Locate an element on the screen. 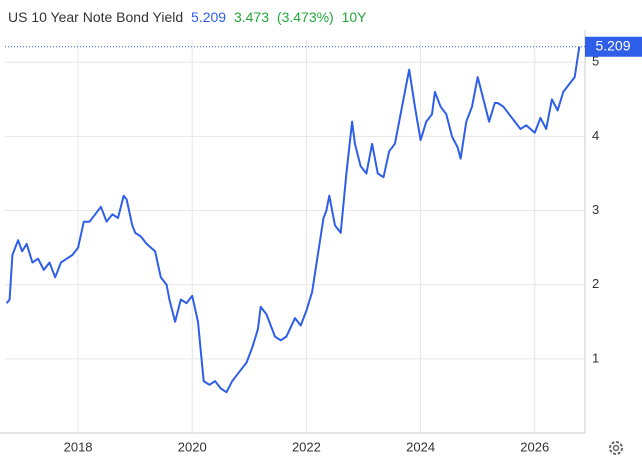 The height and width of the screenshot is (464, 642). gear-teeth is located at coordinates (616, 448).